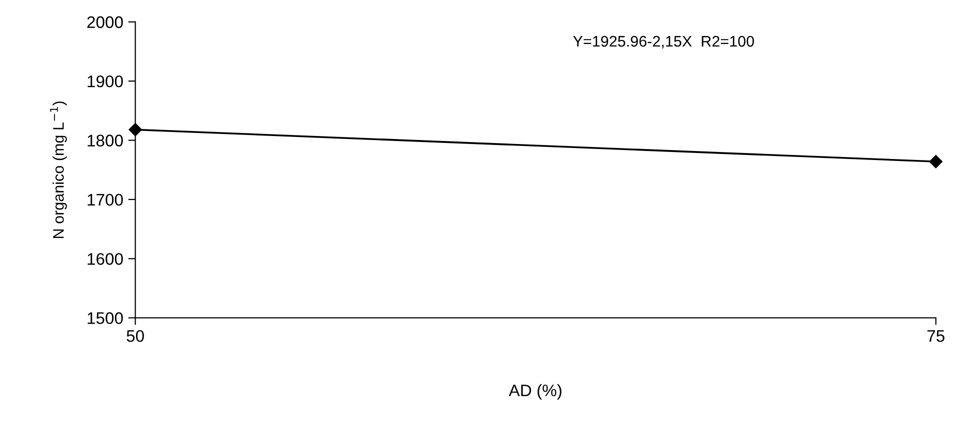  I want to click on y-tick-label: 1700, so click(105, 200).